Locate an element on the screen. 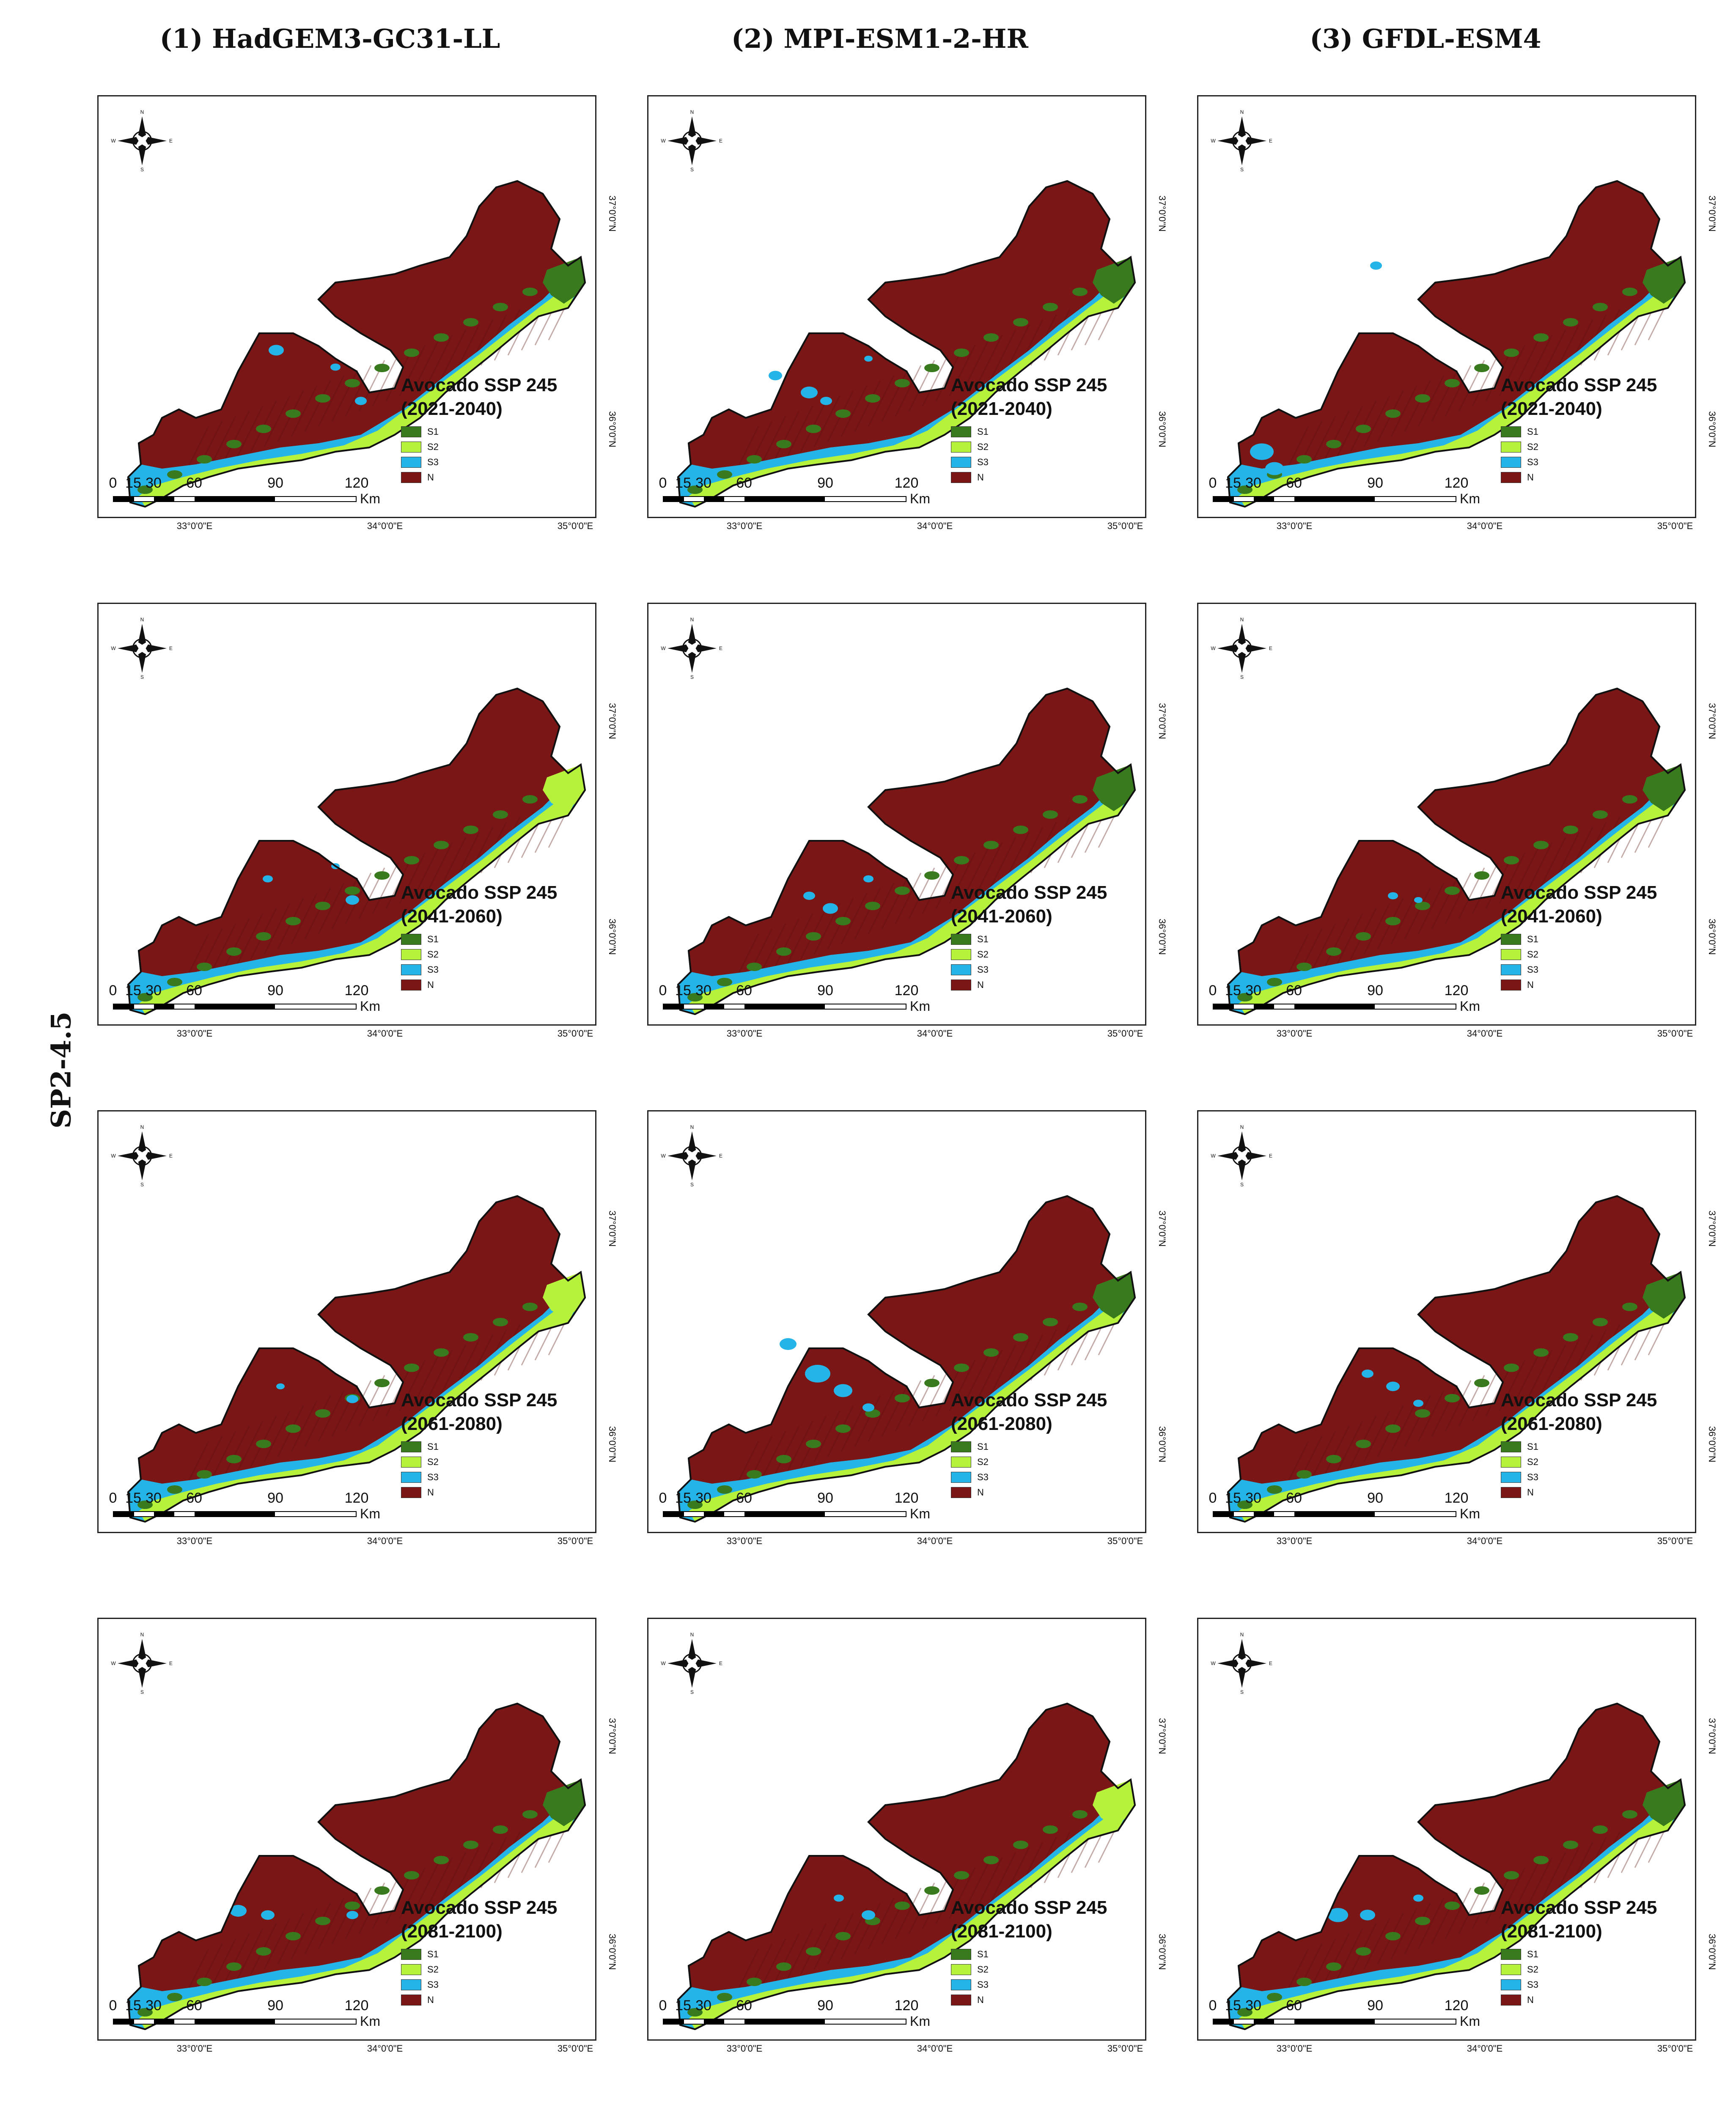 This screenshot has height=2110, width=1736. map-title: Avocado SSP 245 is located at coordinates (479, 385).